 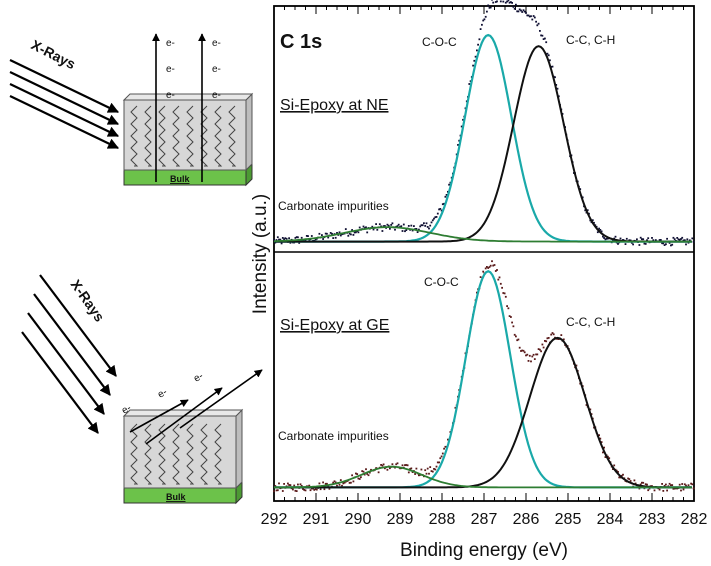 I want to click on electron-label-top-1: e-, so click(x=170, y=43).